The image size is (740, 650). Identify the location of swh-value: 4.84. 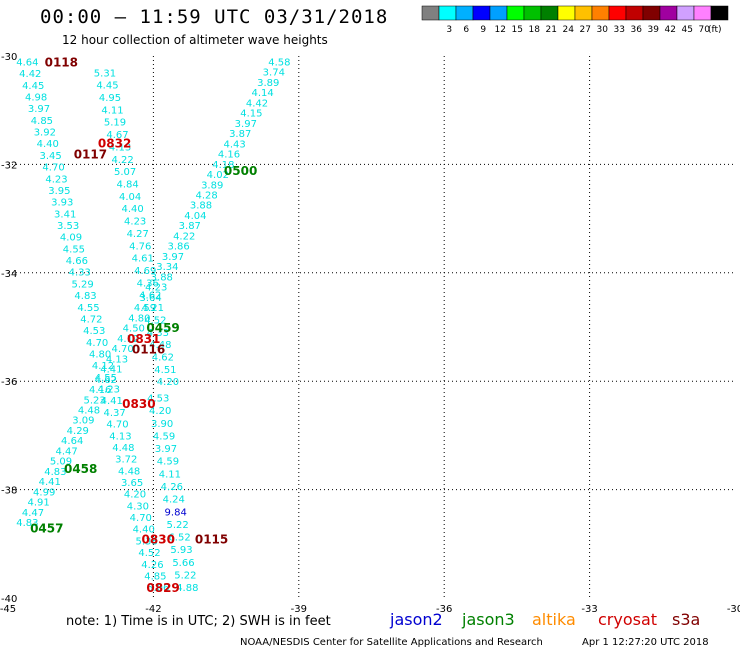
(127, 184).